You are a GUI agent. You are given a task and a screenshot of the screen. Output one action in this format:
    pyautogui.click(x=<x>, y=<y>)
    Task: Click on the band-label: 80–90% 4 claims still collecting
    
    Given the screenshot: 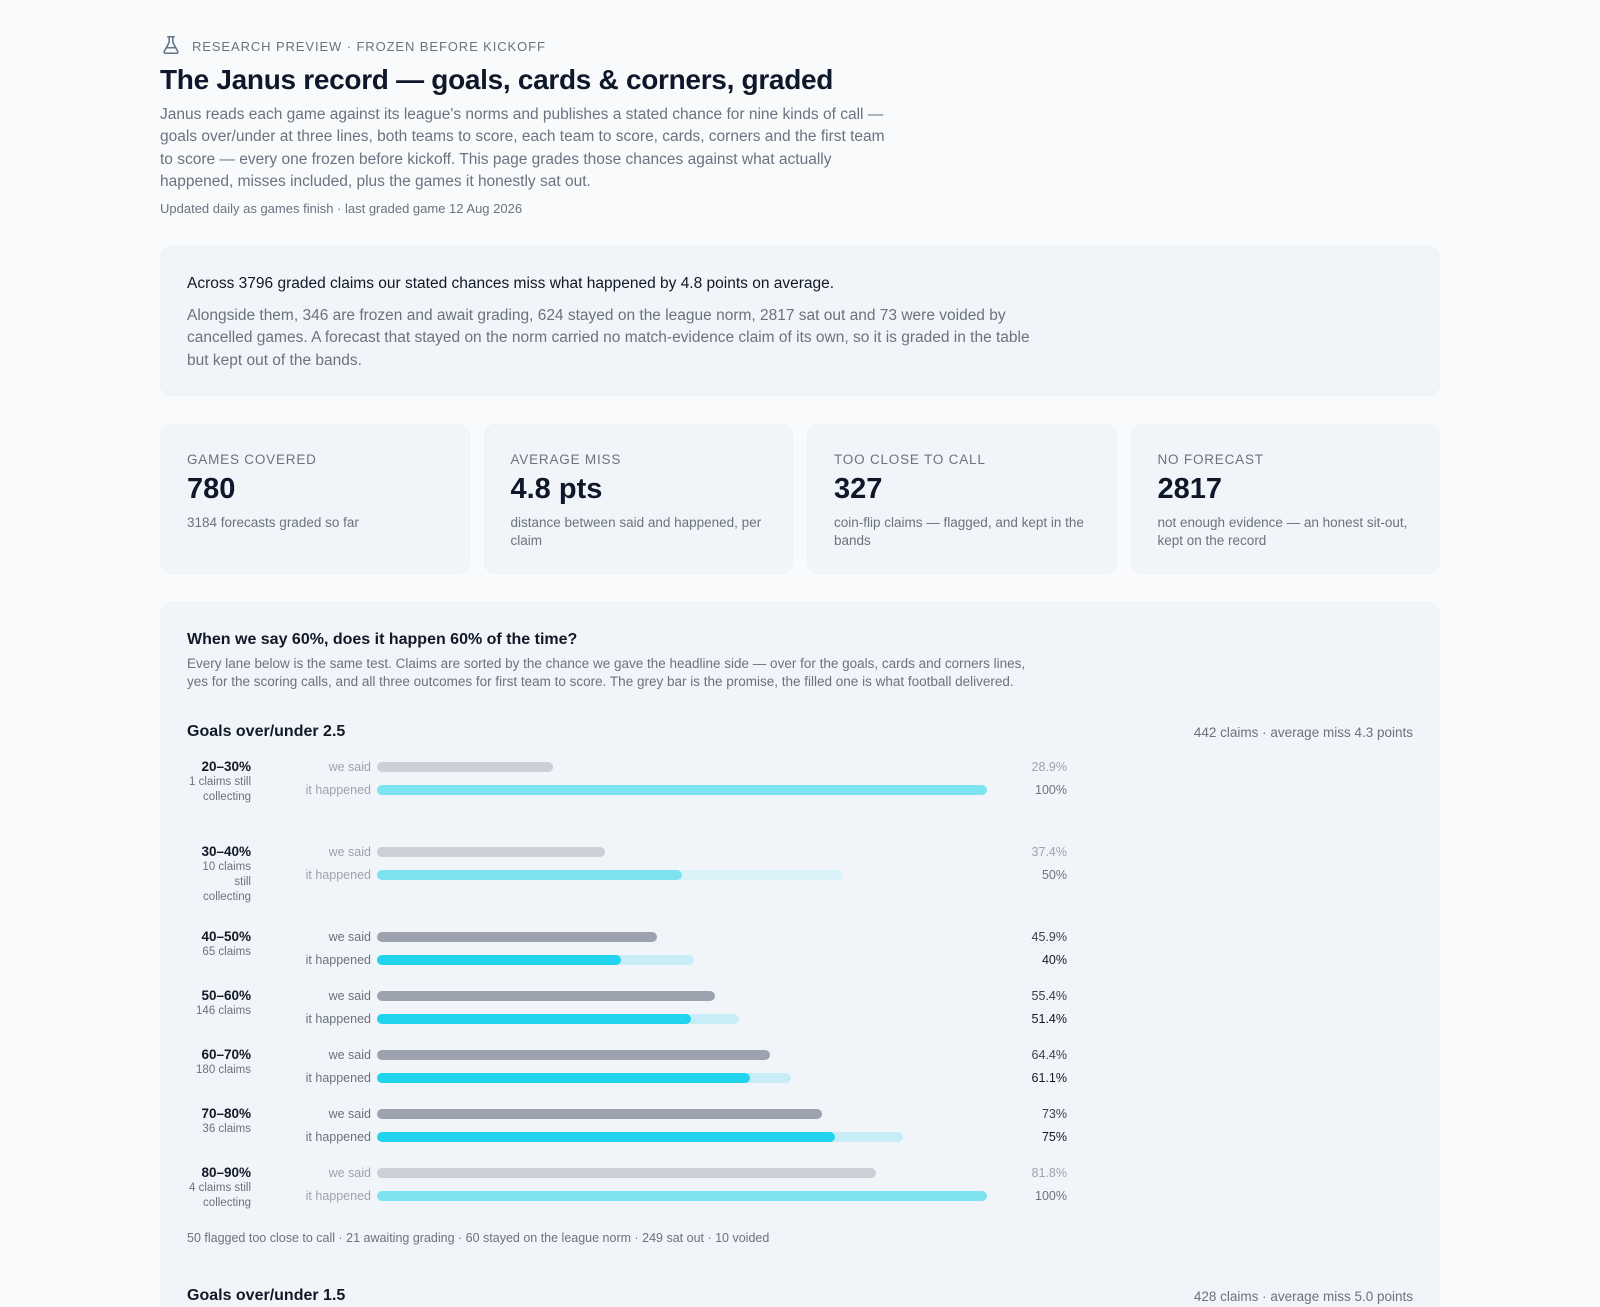 What is the action you would take?
    pyautogui.click(x=219, y=1188)
    